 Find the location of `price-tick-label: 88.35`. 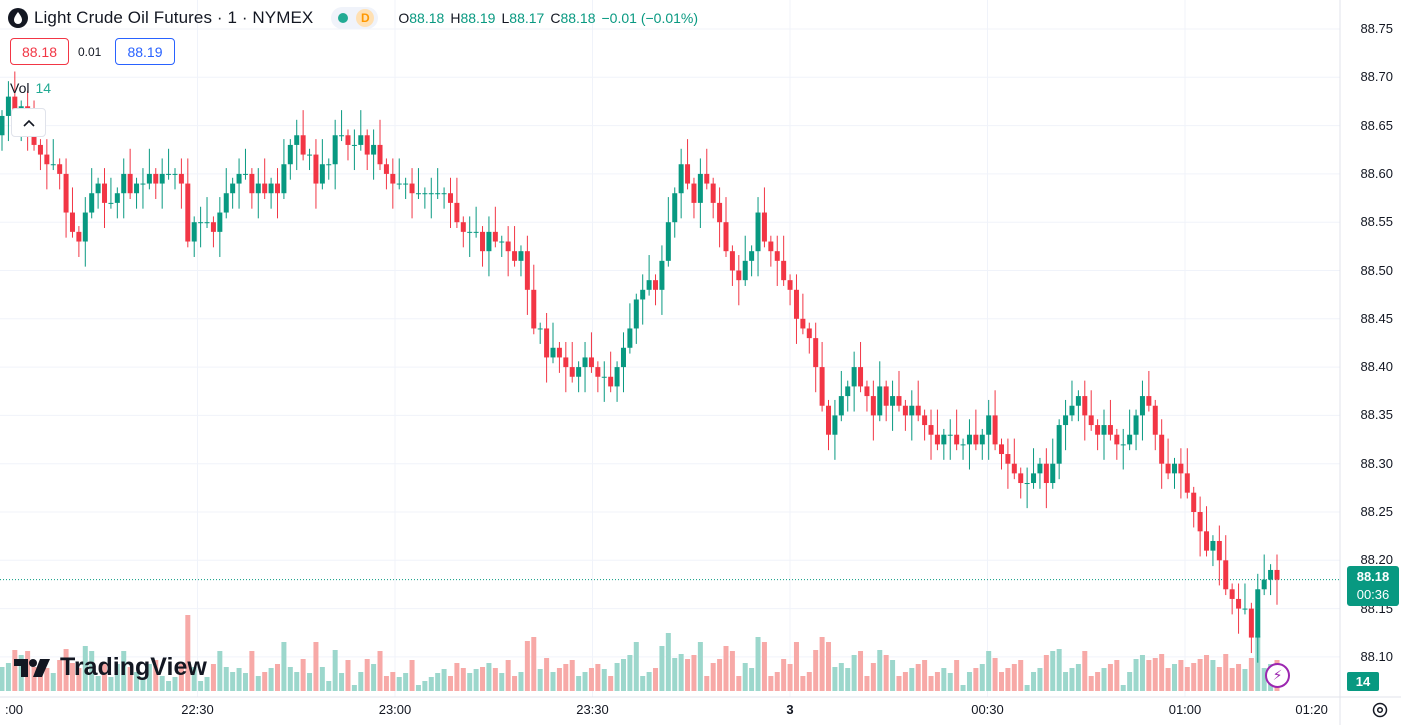

price-tick-label: 88.35 is located at coordinates (1376, 415).